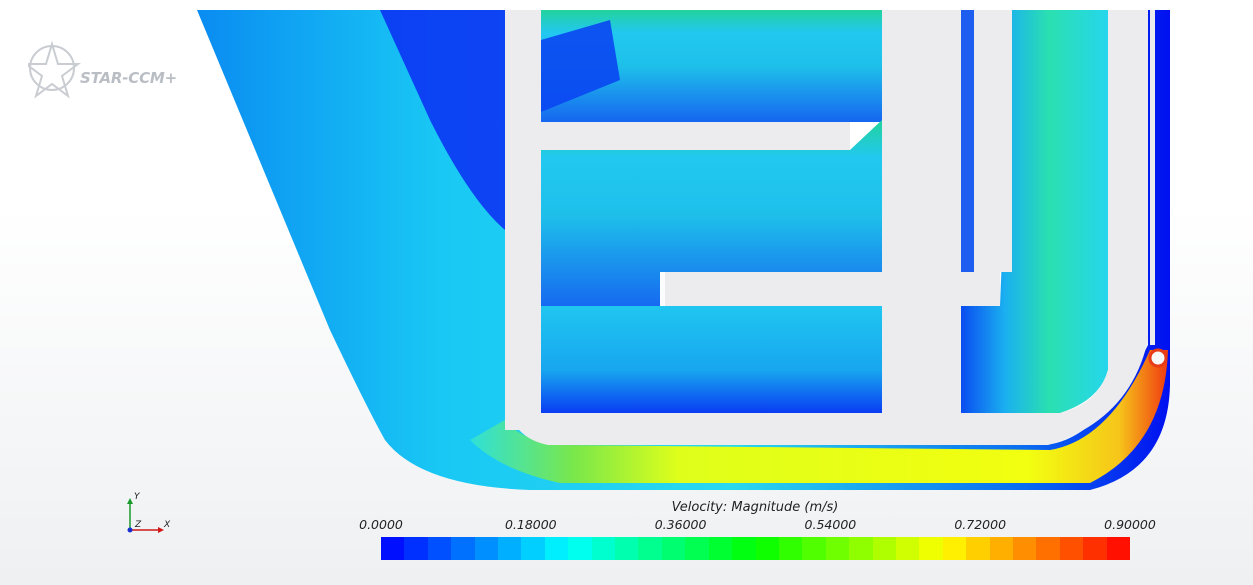 This screenshot has height=585, width=1253. I want to click on colorbar-tick-label: 0.36000, so click(680, 524).